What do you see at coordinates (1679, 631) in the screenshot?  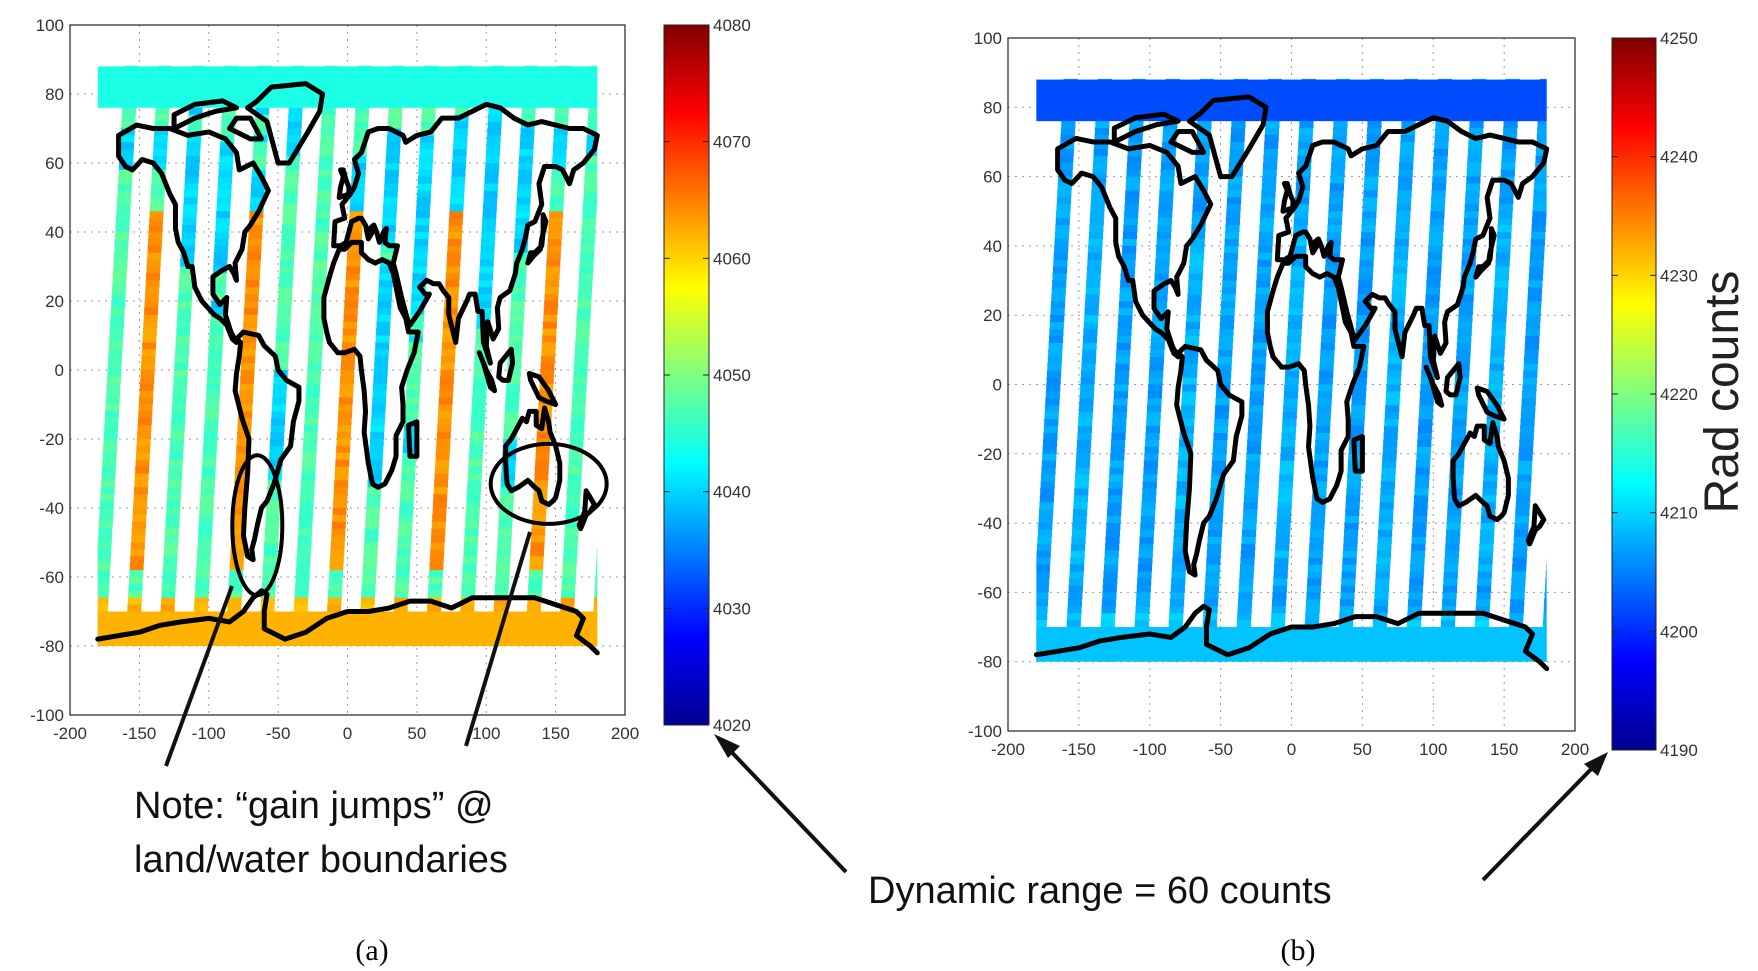 I see `colorbar-tick-label: 4200` at bounding box center [1679, 631].